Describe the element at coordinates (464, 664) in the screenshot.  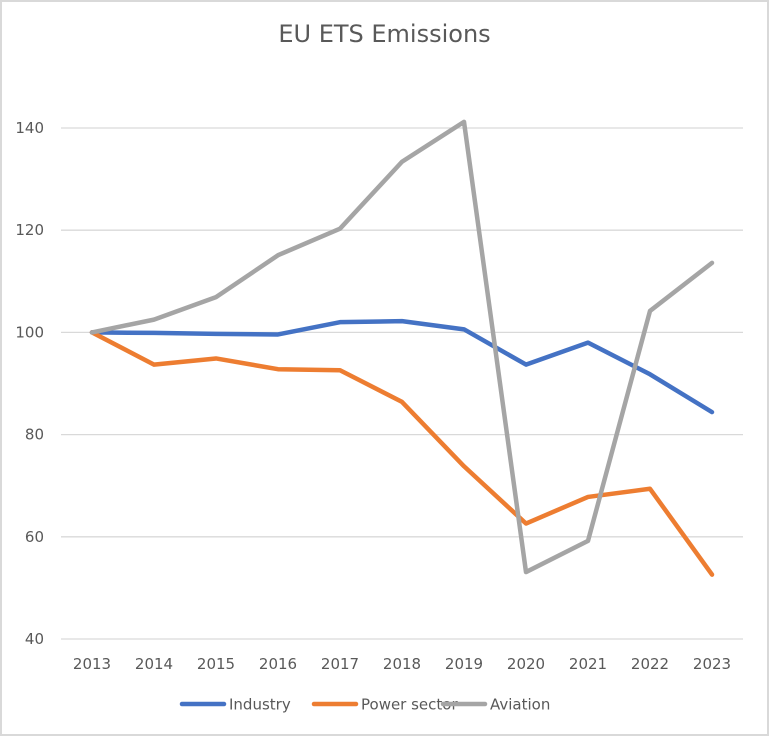
I see `x-tick-label: 2019` at that location.